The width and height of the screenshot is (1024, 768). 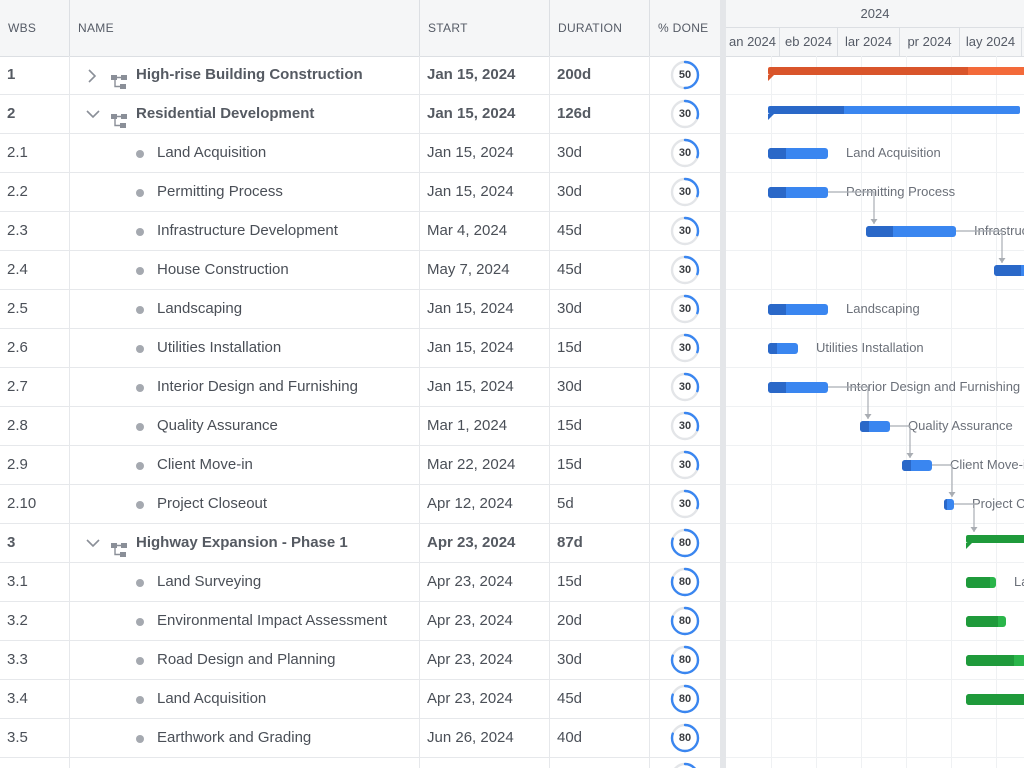 What do you see at coordinates (245, 582) in the screenshot?
I see `name-cell: Land Surveying` at bounding box center [245, 582].